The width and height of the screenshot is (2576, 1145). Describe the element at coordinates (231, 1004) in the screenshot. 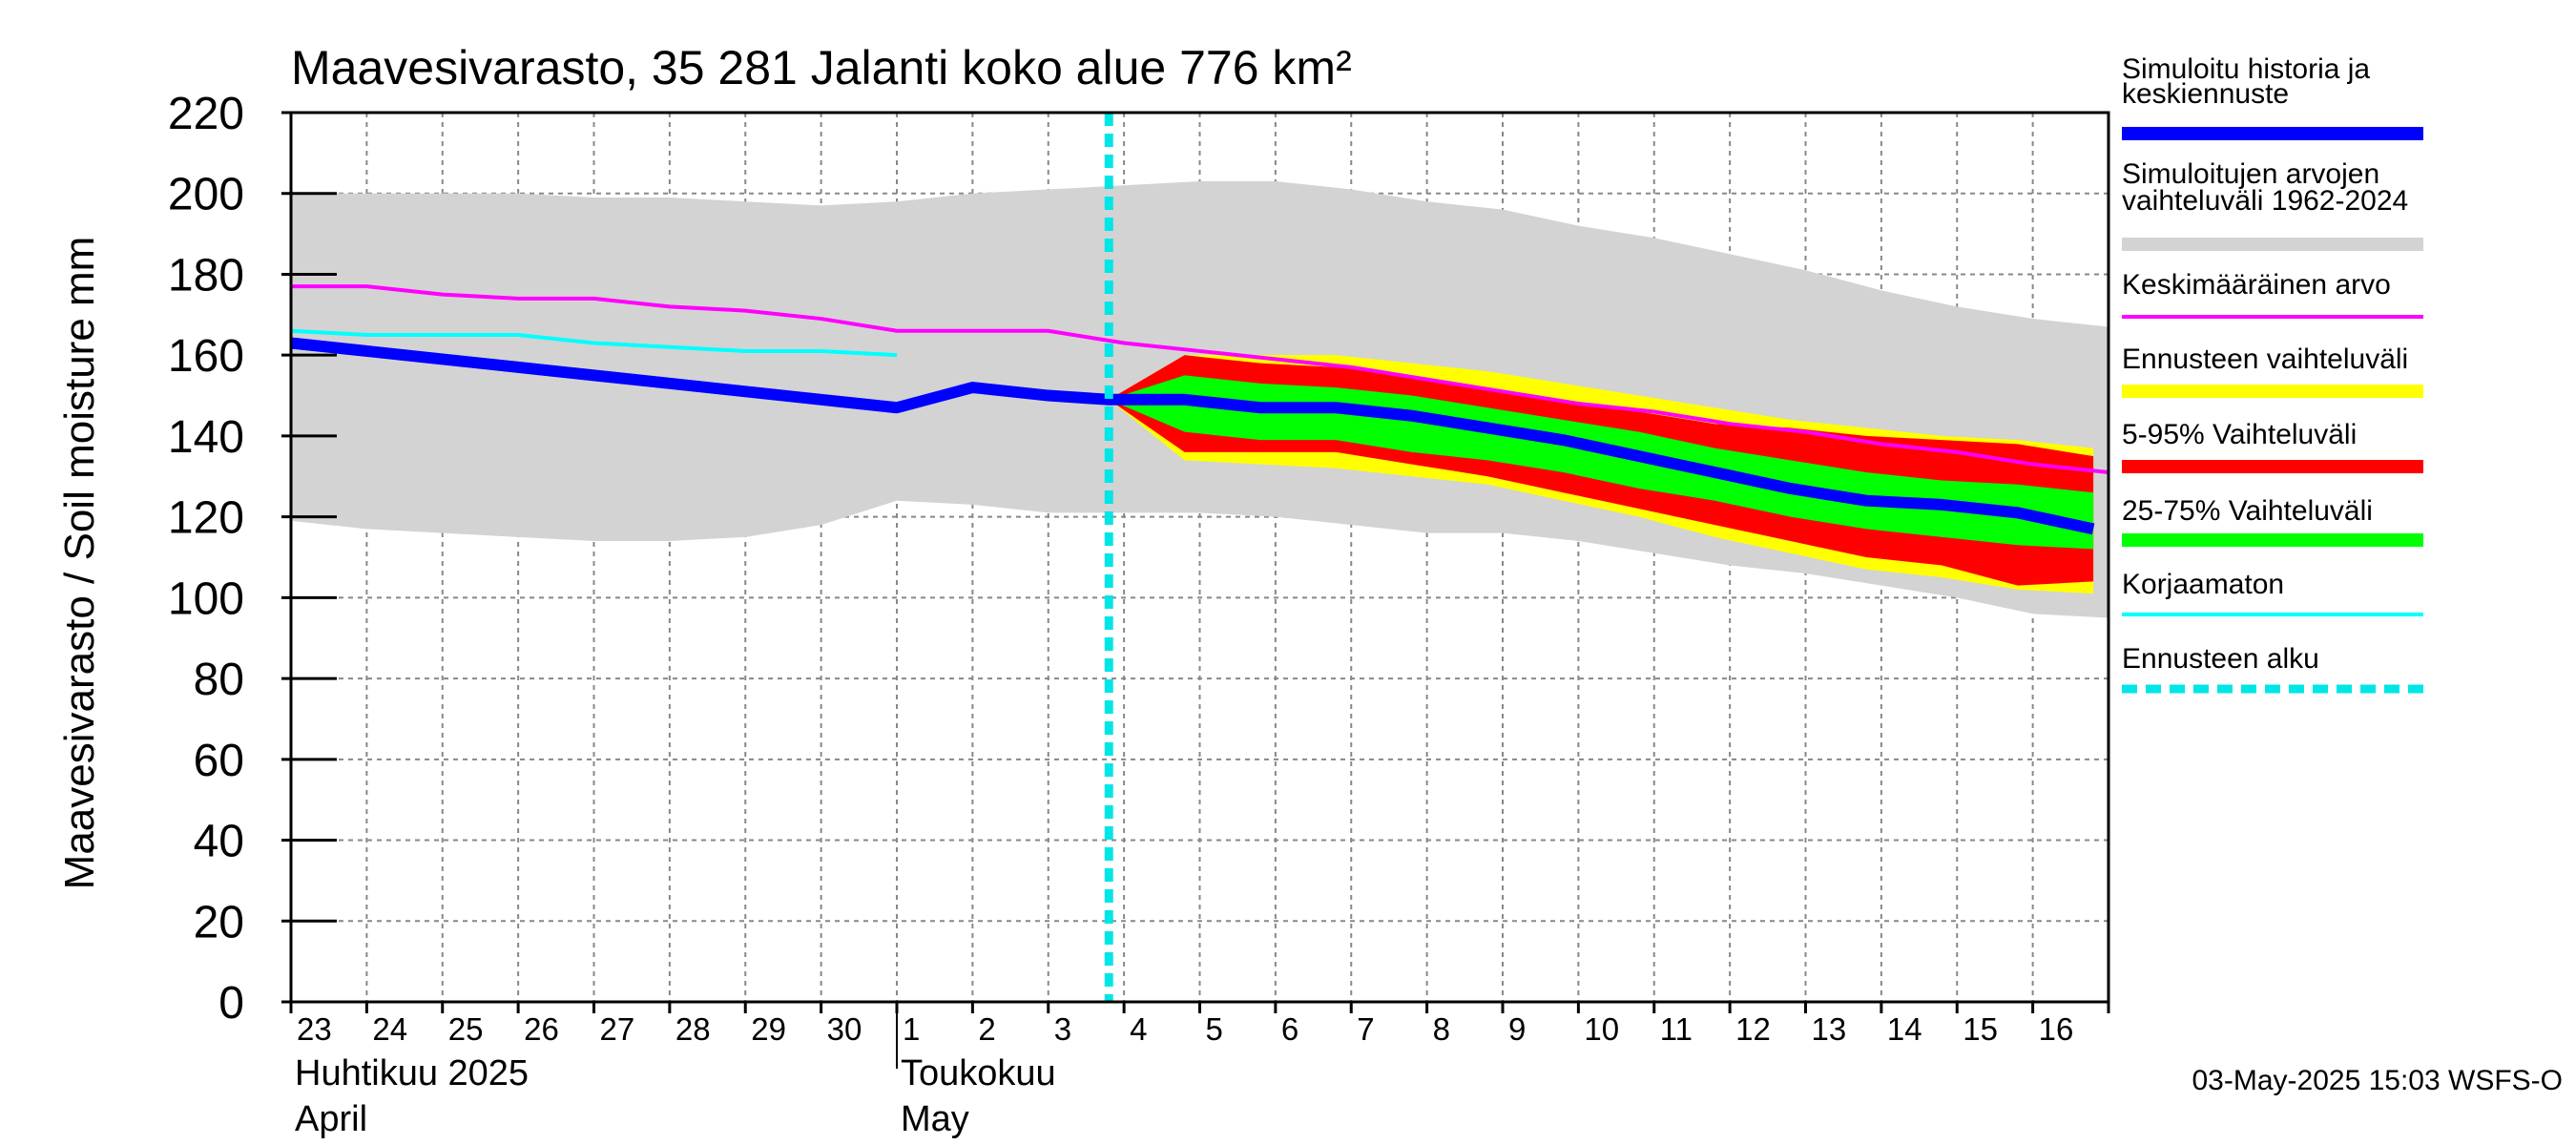

I see `y-tick-label: 0` at that location.